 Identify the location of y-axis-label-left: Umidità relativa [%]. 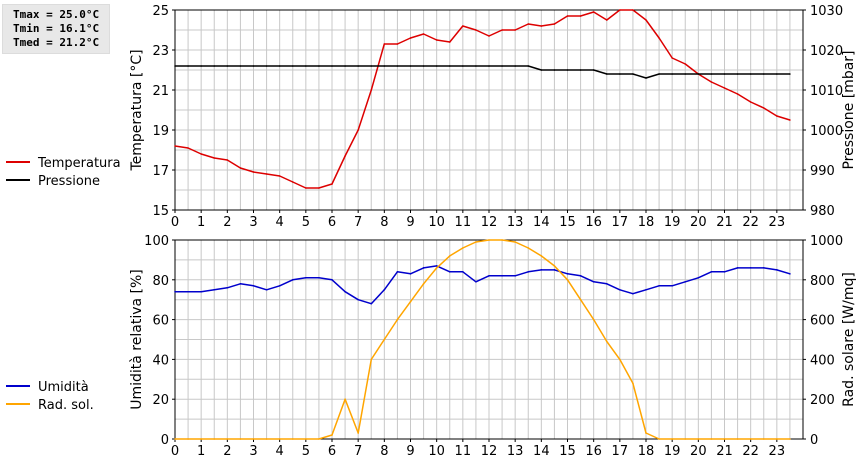
(137, 339).